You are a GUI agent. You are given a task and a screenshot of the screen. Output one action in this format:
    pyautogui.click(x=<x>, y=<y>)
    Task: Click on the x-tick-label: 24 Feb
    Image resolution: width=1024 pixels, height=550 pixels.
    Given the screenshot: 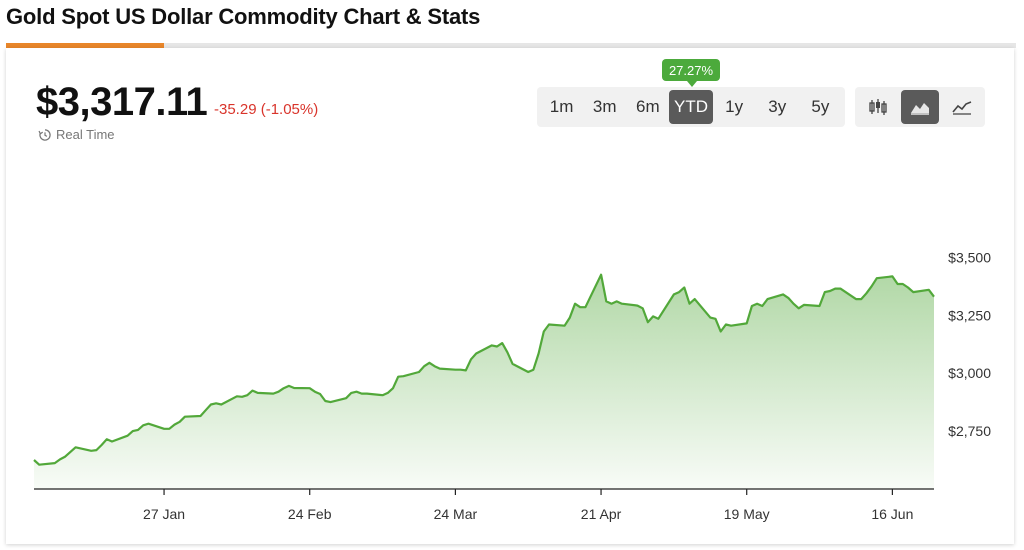 What is the action you would take?
    pyautogui.click(x=310, y=514)
    